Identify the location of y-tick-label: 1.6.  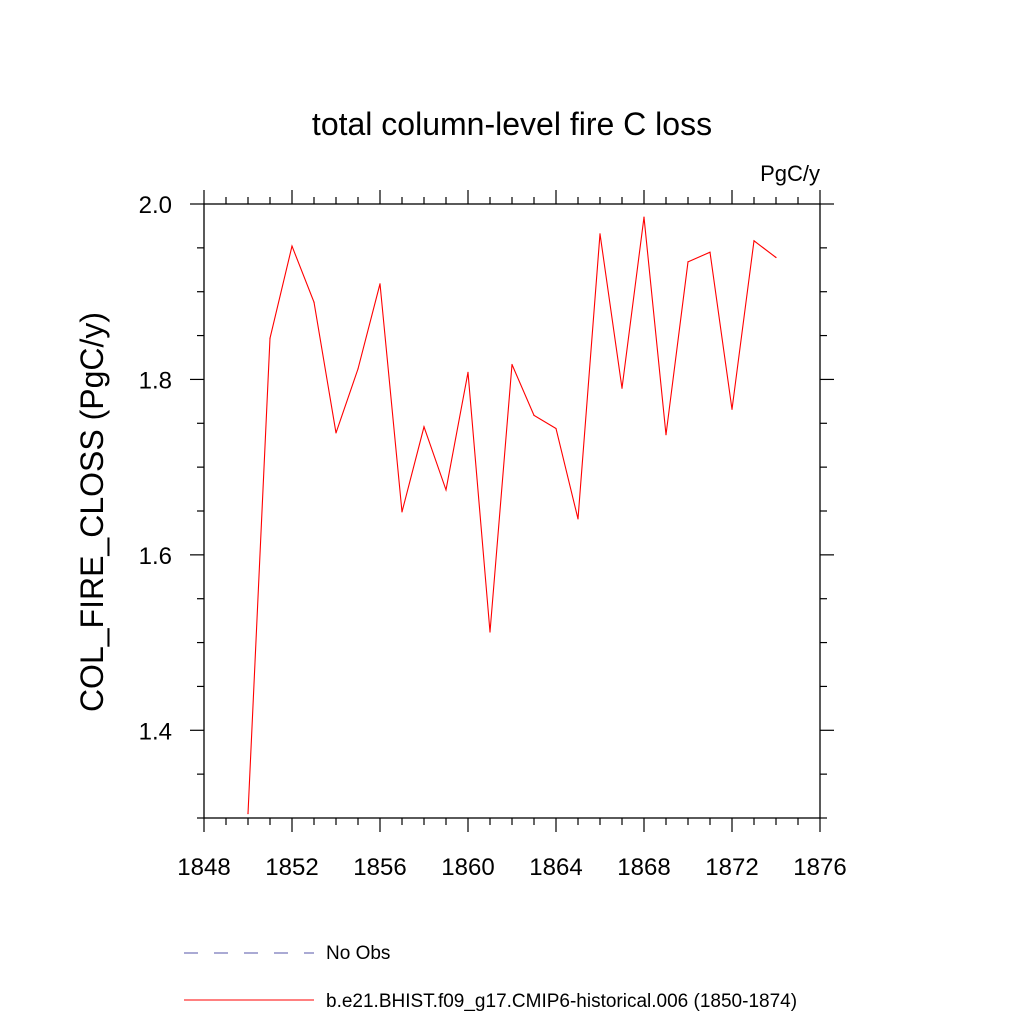
(155, 556).